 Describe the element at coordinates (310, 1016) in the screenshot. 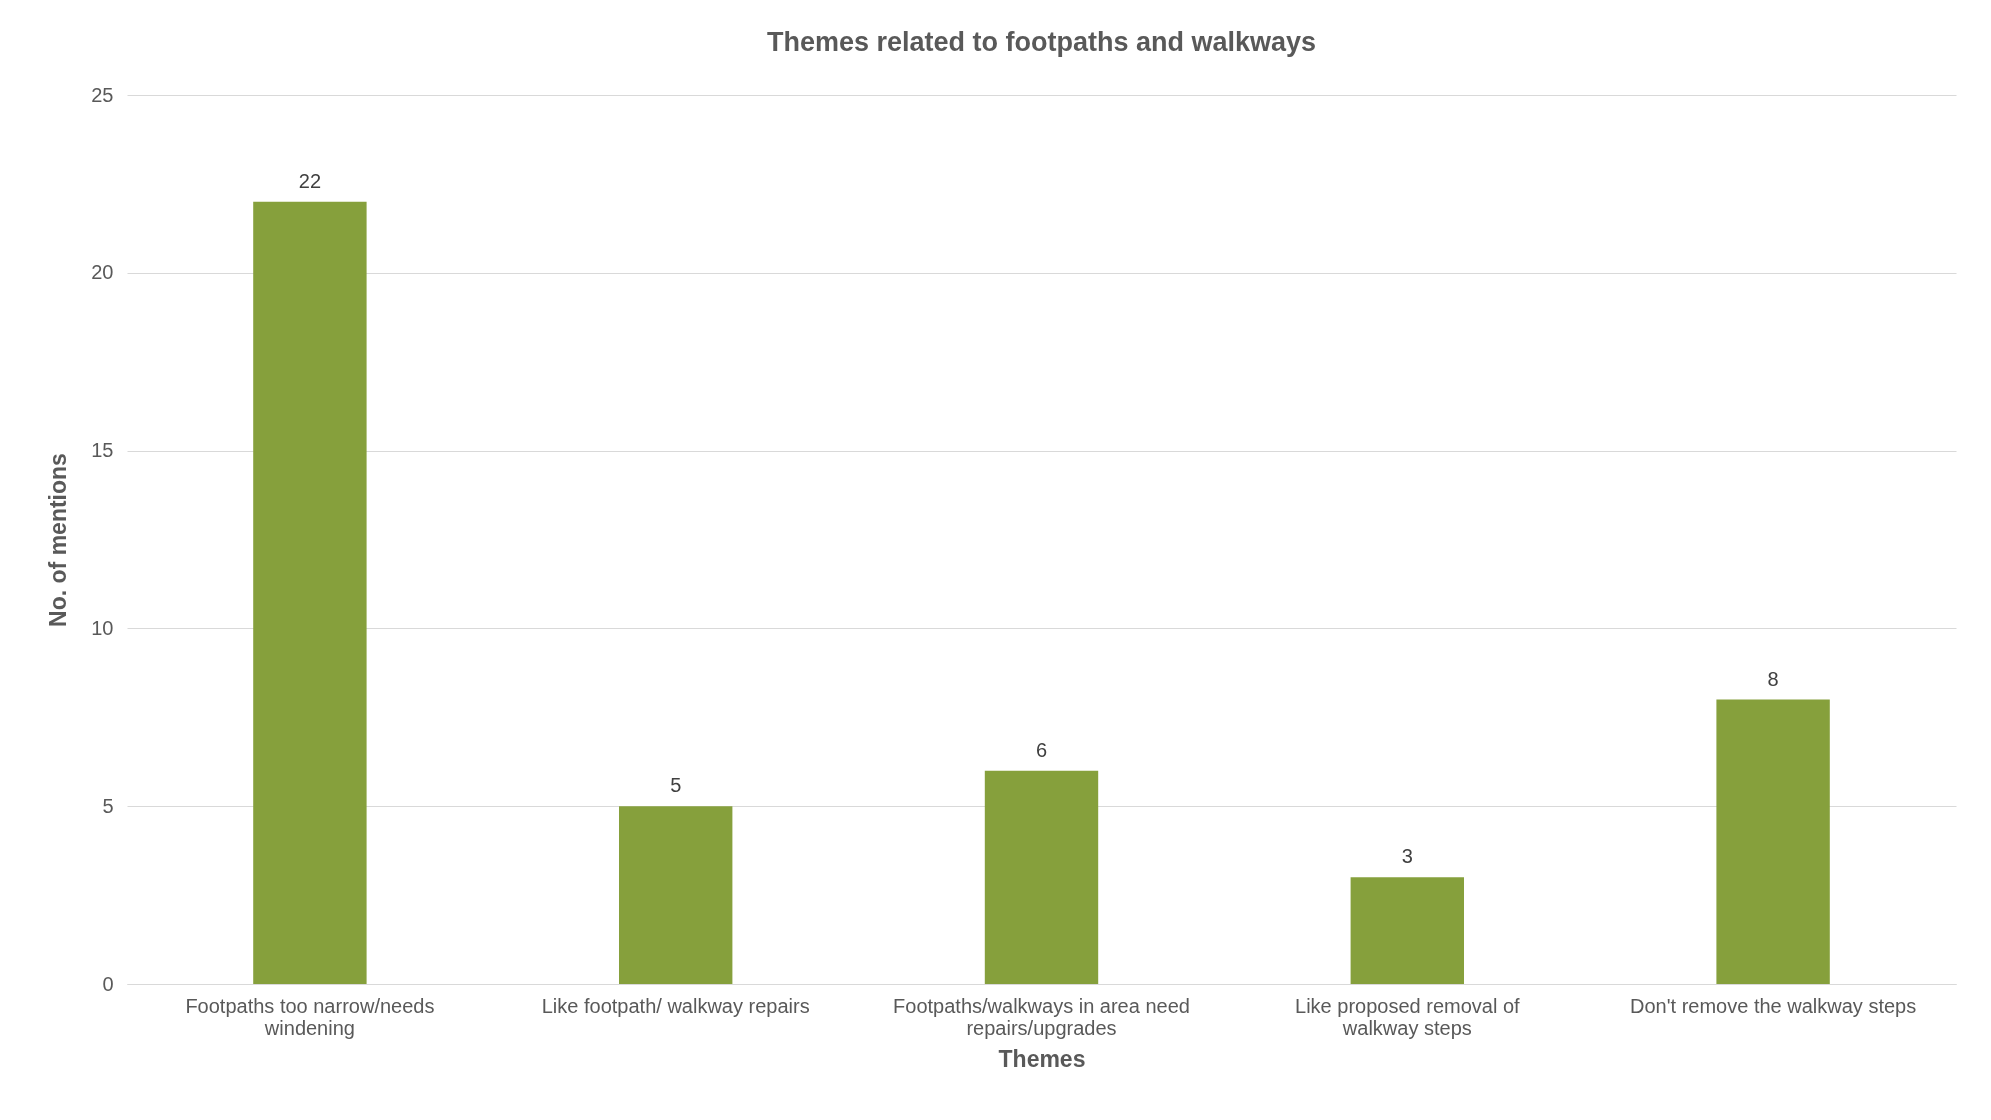

I see `x-tick-label: Footpaths too narrow/needs windening` at that location.